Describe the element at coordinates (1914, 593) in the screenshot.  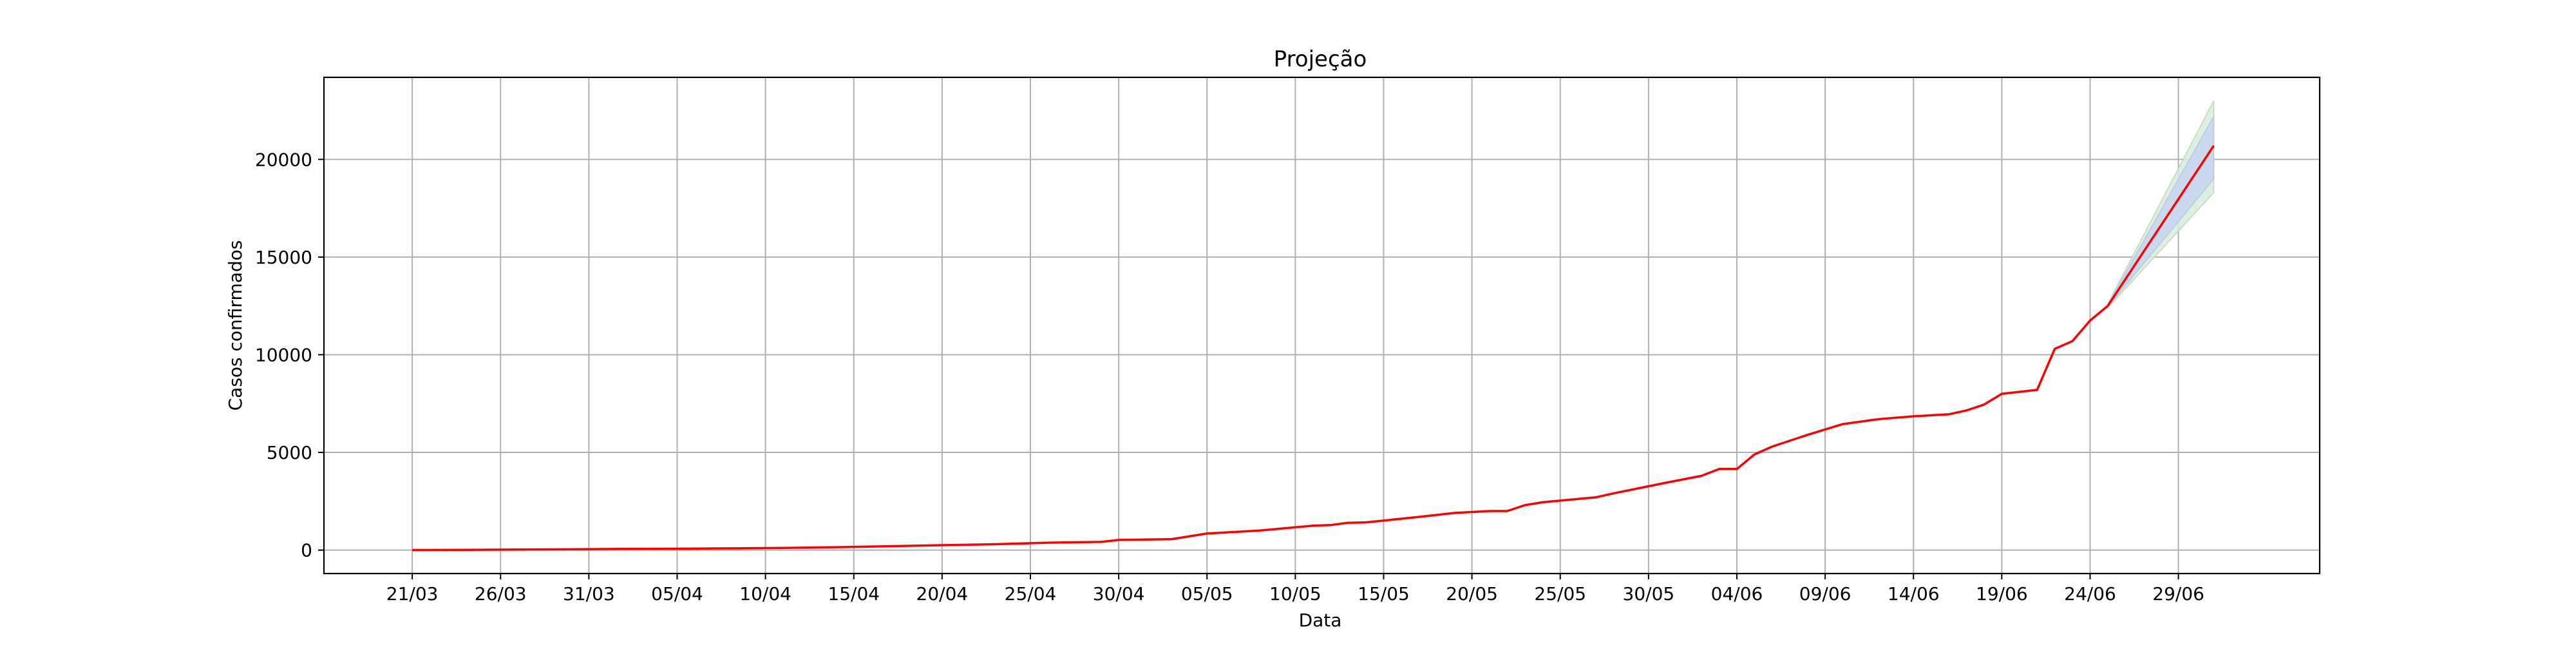
I see `x-tick-label: 14/06` at that location.